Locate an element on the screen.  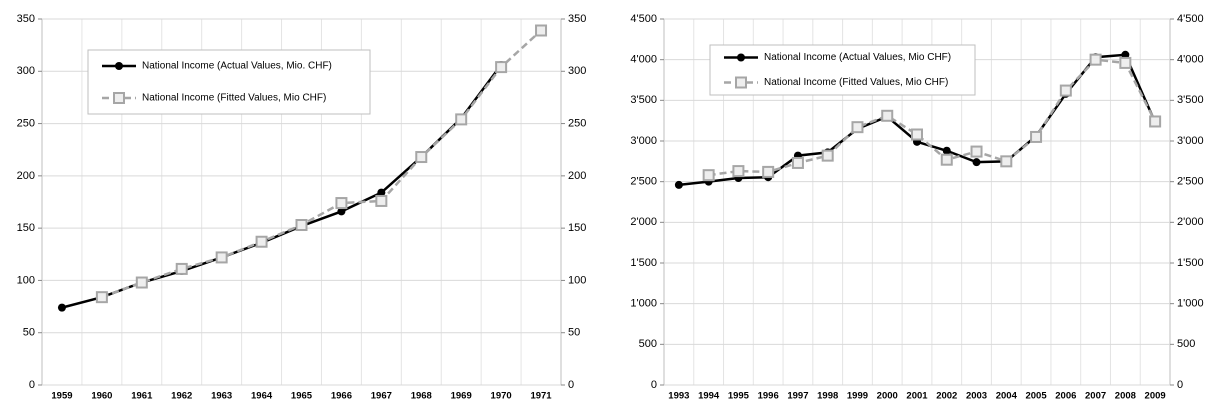
x-tick-label: 1999 is located at coordinates (857, 396).